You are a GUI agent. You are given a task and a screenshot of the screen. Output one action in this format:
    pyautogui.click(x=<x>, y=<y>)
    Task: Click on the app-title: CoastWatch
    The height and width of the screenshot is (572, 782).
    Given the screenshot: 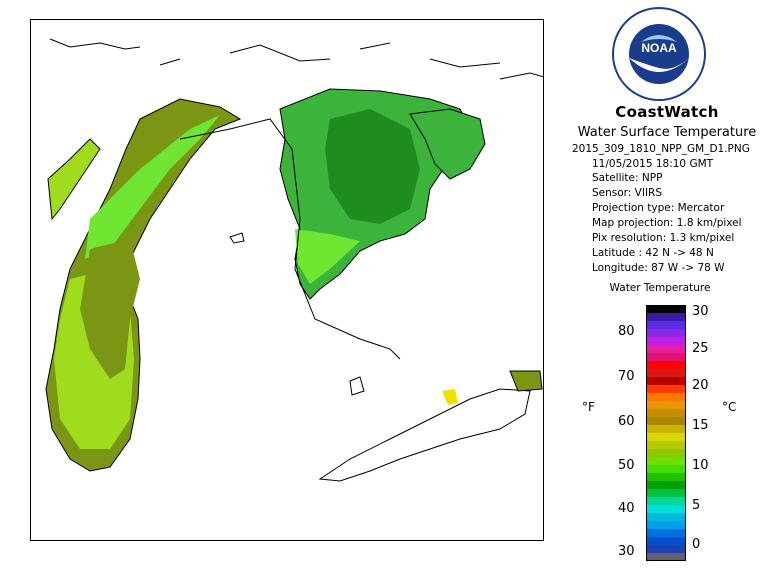 What is the action you would take?
    pyautogui.click(x=667, y=112)
    